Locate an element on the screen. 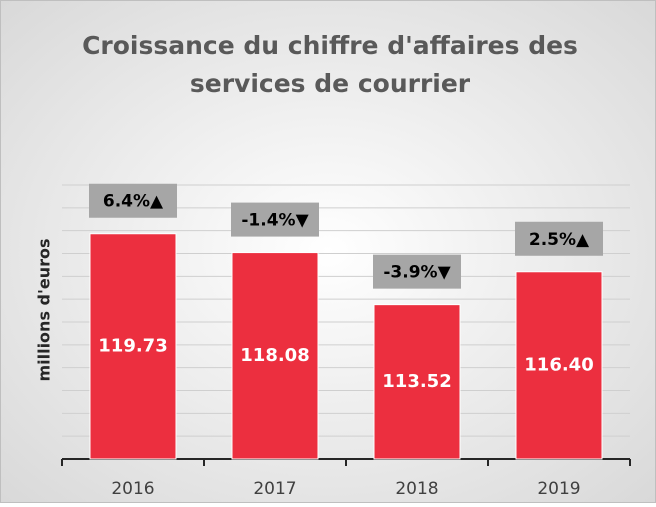 This screenshot has height=507, width=656. chart-title: Croissance du chiffre d'affaires des is located at coordinates (330, 45).